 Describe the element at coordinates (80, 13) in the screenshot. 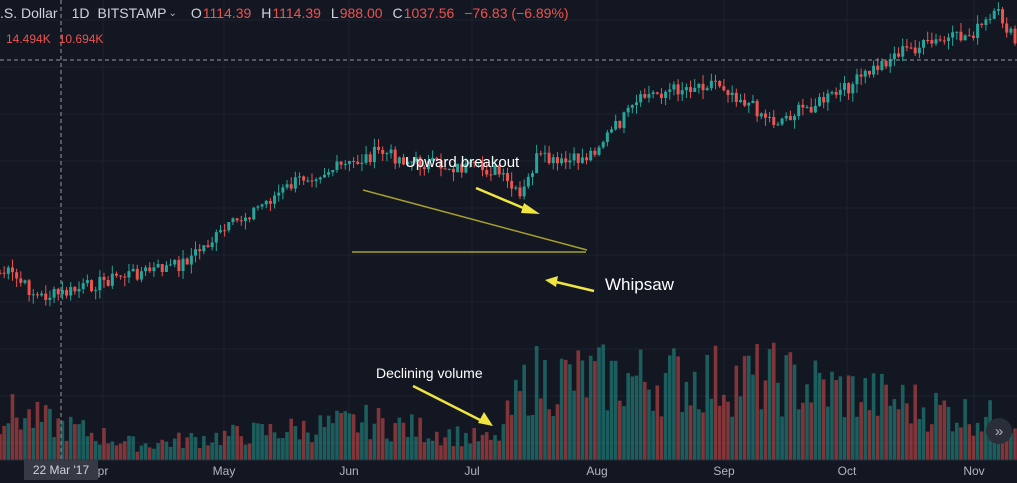

I see `timeframe: 1D` at that location.